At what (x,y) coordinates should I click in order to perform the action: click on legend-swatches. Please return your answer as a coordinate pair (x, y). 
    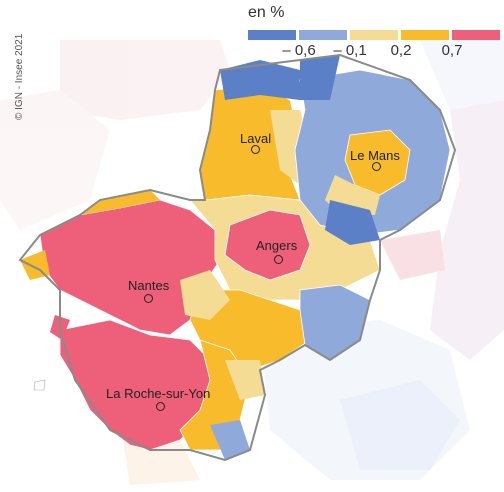
    Looking at the image, I should click on (374, 35).